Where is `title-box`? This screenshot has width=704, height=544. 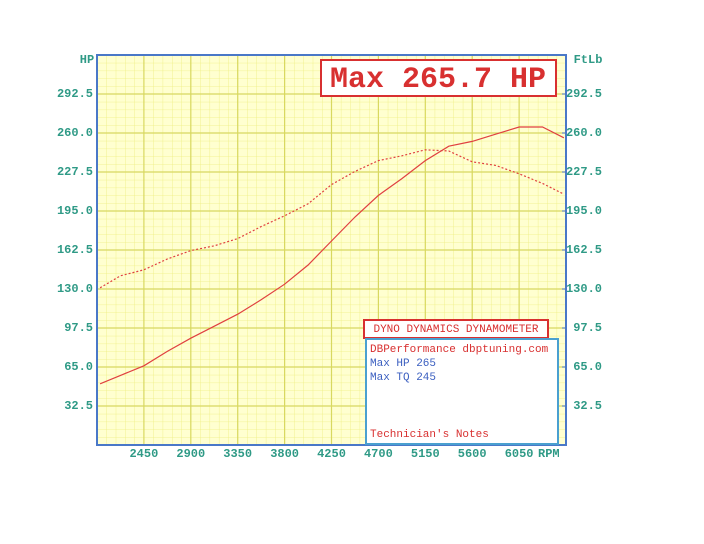
title-box is located at coordinates (438, 78).